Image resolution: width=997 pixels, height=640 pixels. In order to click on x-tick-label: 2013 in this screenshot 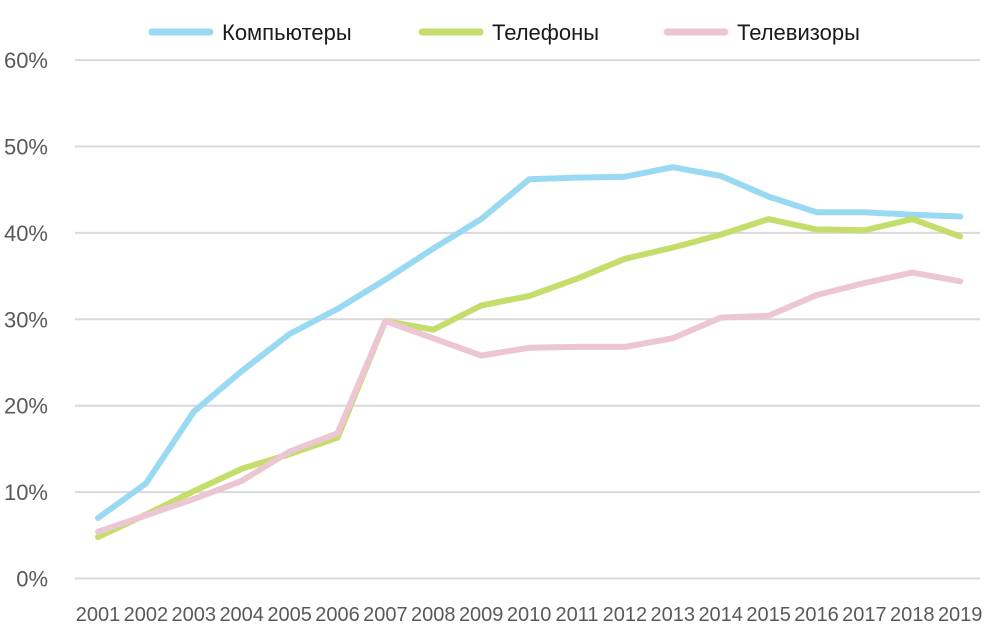, I will do `click(673, 615)`.